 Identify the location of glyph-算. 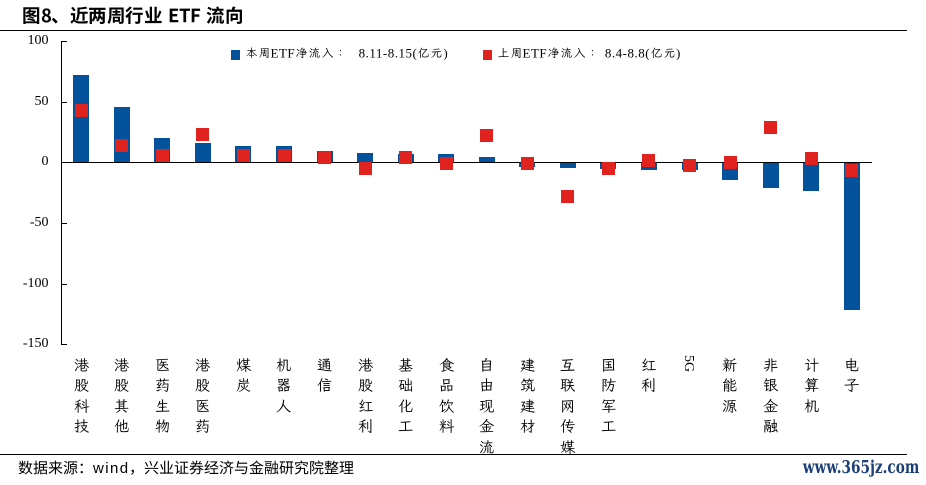
(811, 385).